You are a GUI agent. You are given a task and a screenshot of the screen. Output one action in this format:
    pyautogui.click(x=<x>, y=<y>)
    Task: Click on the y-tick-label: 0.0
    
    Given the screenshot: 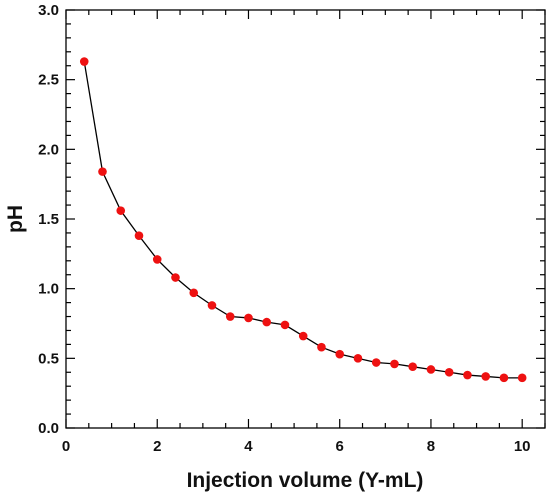 What is the action you would take?
    pyautogui.click(x=48, y=428)
    